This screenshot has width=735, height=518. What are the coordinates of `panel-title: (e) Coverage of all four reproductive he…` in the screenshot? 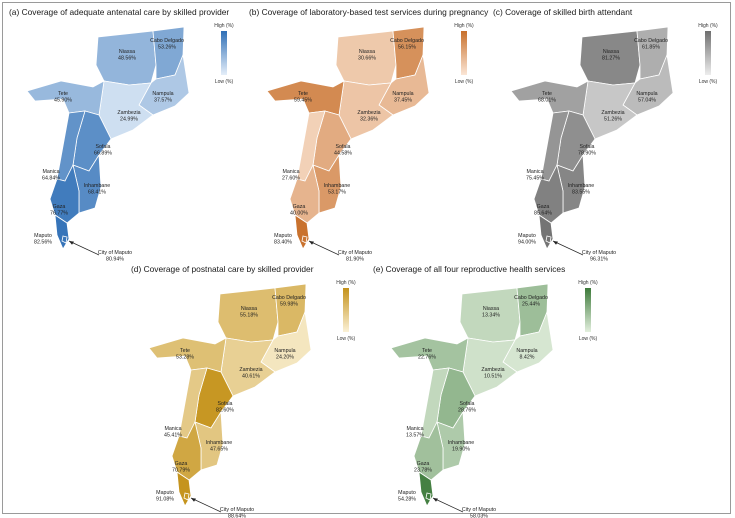 It's located at (469, 269).